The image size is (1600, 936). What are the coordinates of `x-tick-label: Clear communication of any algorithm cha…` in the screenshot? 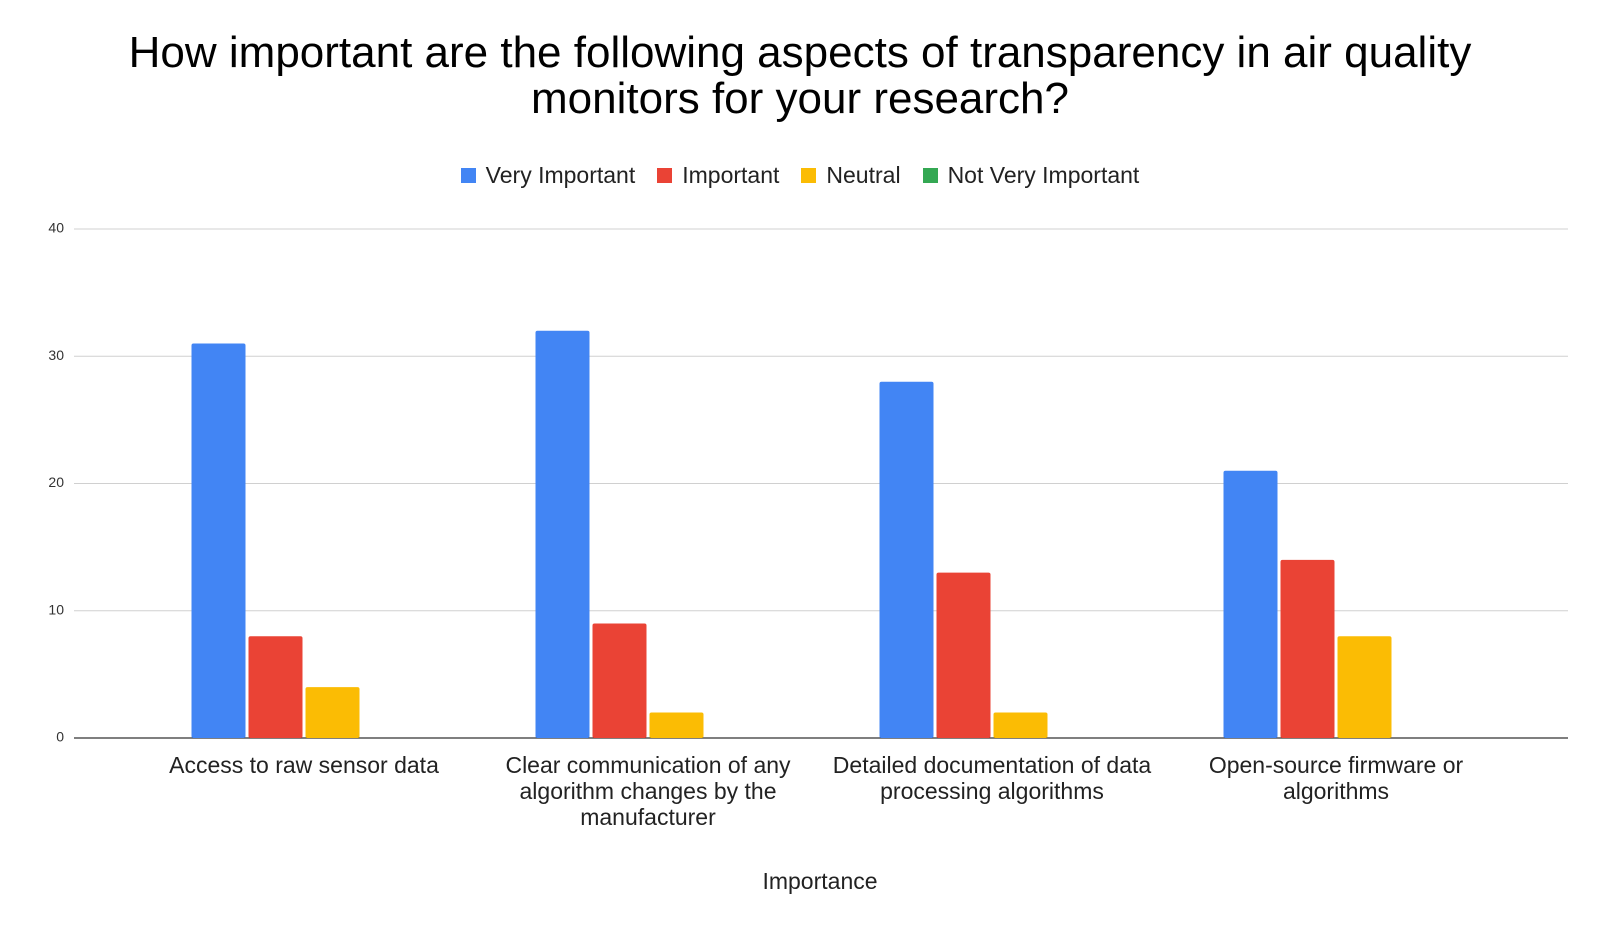 It's located at (648, 791).